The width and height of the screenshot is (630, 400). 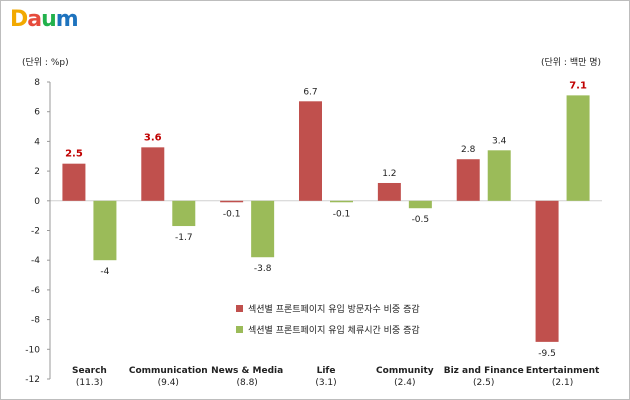 I want to click on daum-logo: D a u m, so click(x=44, y=19).